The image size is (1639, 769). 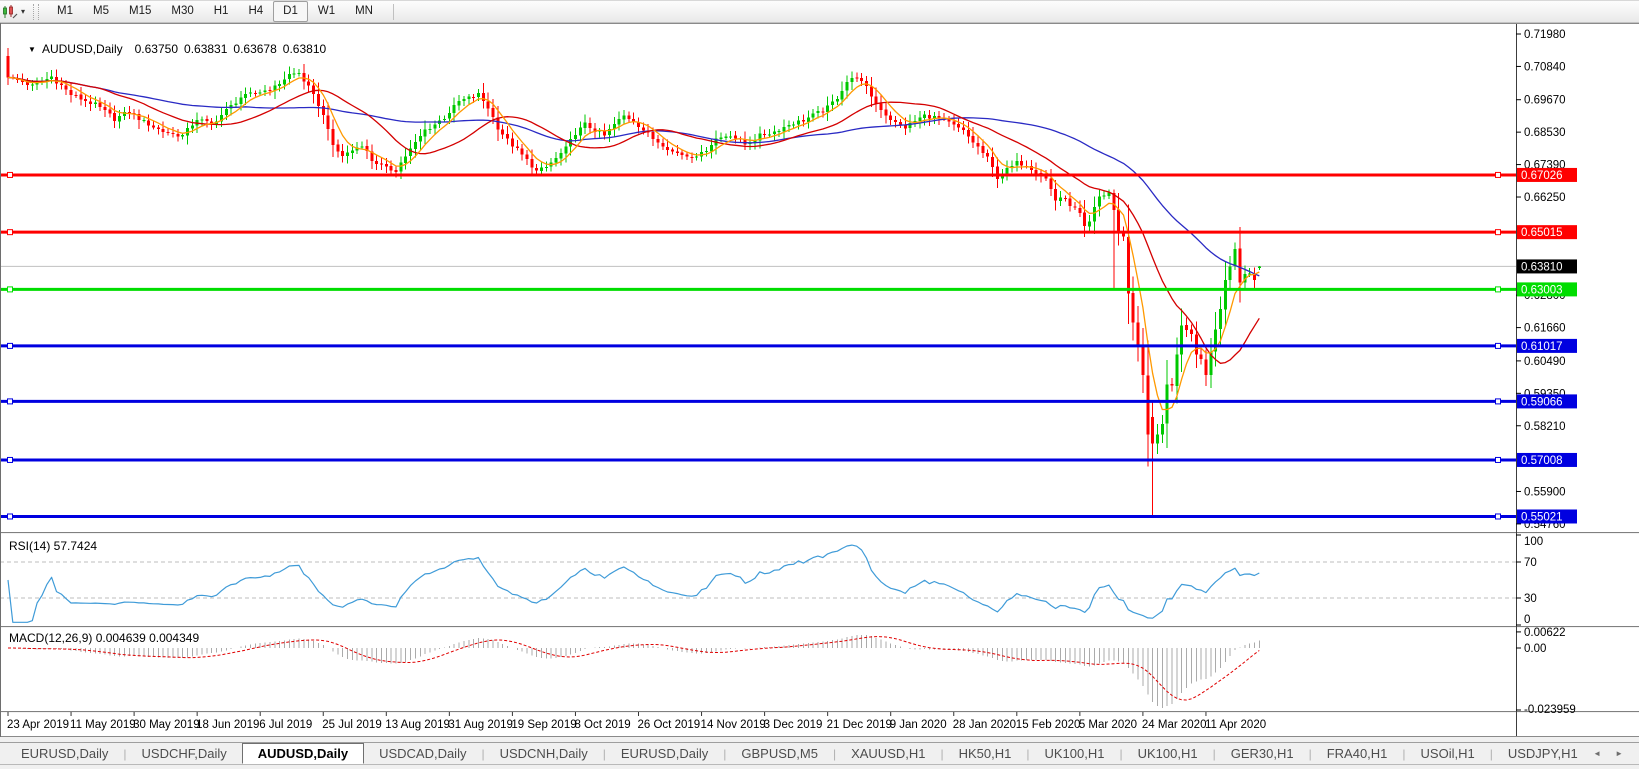 I want to click on timeframe-button-m1: M1, so click(x=65, y=11).